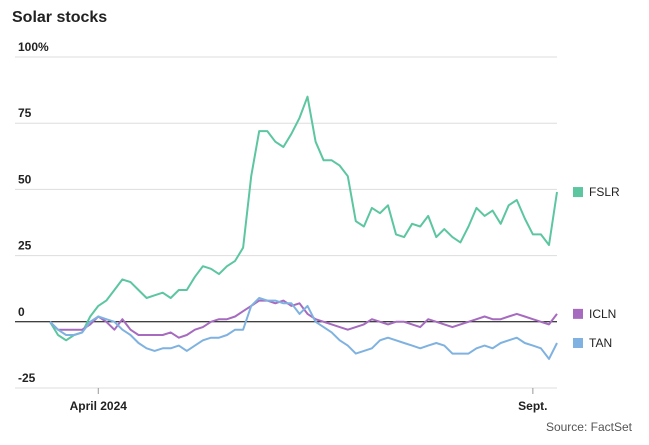 This screenshot has width=649, height=445. What do you see at coordinates (589, 427) in the screenshot?
I see `source: Source: FactSet` at bounding box center [589, 427].